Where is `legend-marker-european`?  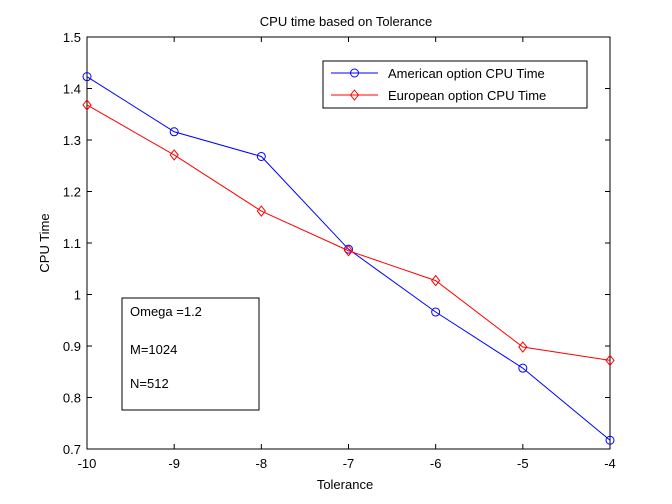 legend-marker-european is located at coordinates (354, 95).